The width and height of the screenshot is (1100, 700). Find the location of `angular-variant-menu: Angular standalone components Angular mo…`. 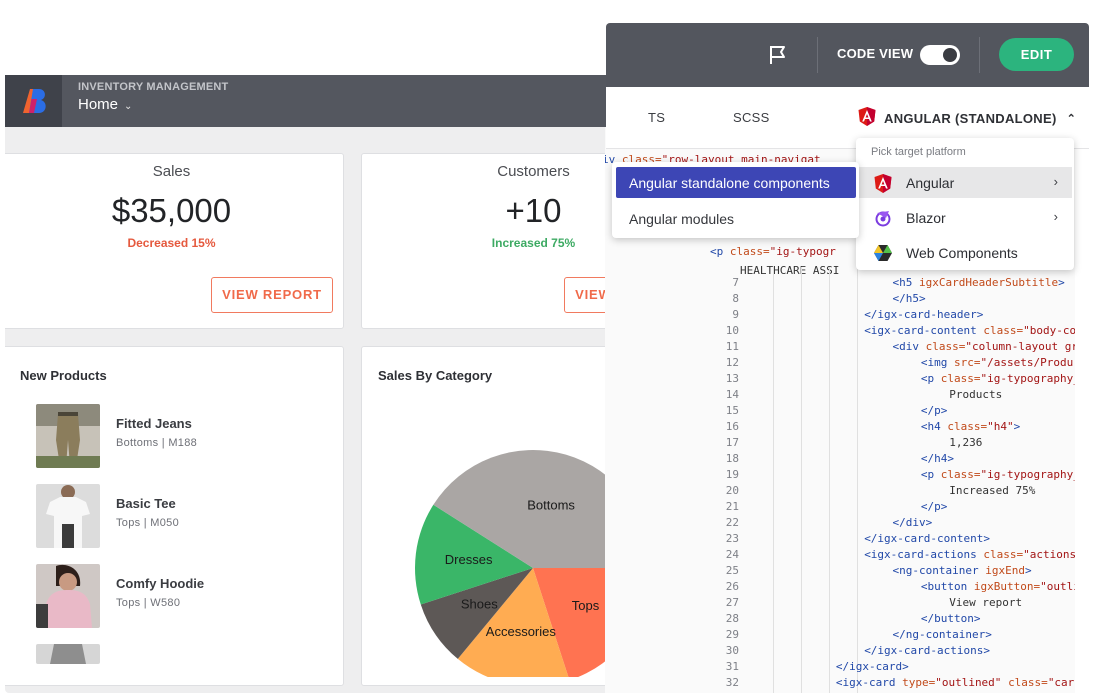

angular-variant-menu: Angular standalone components Angular mo… is located at coordinates (735, 200).